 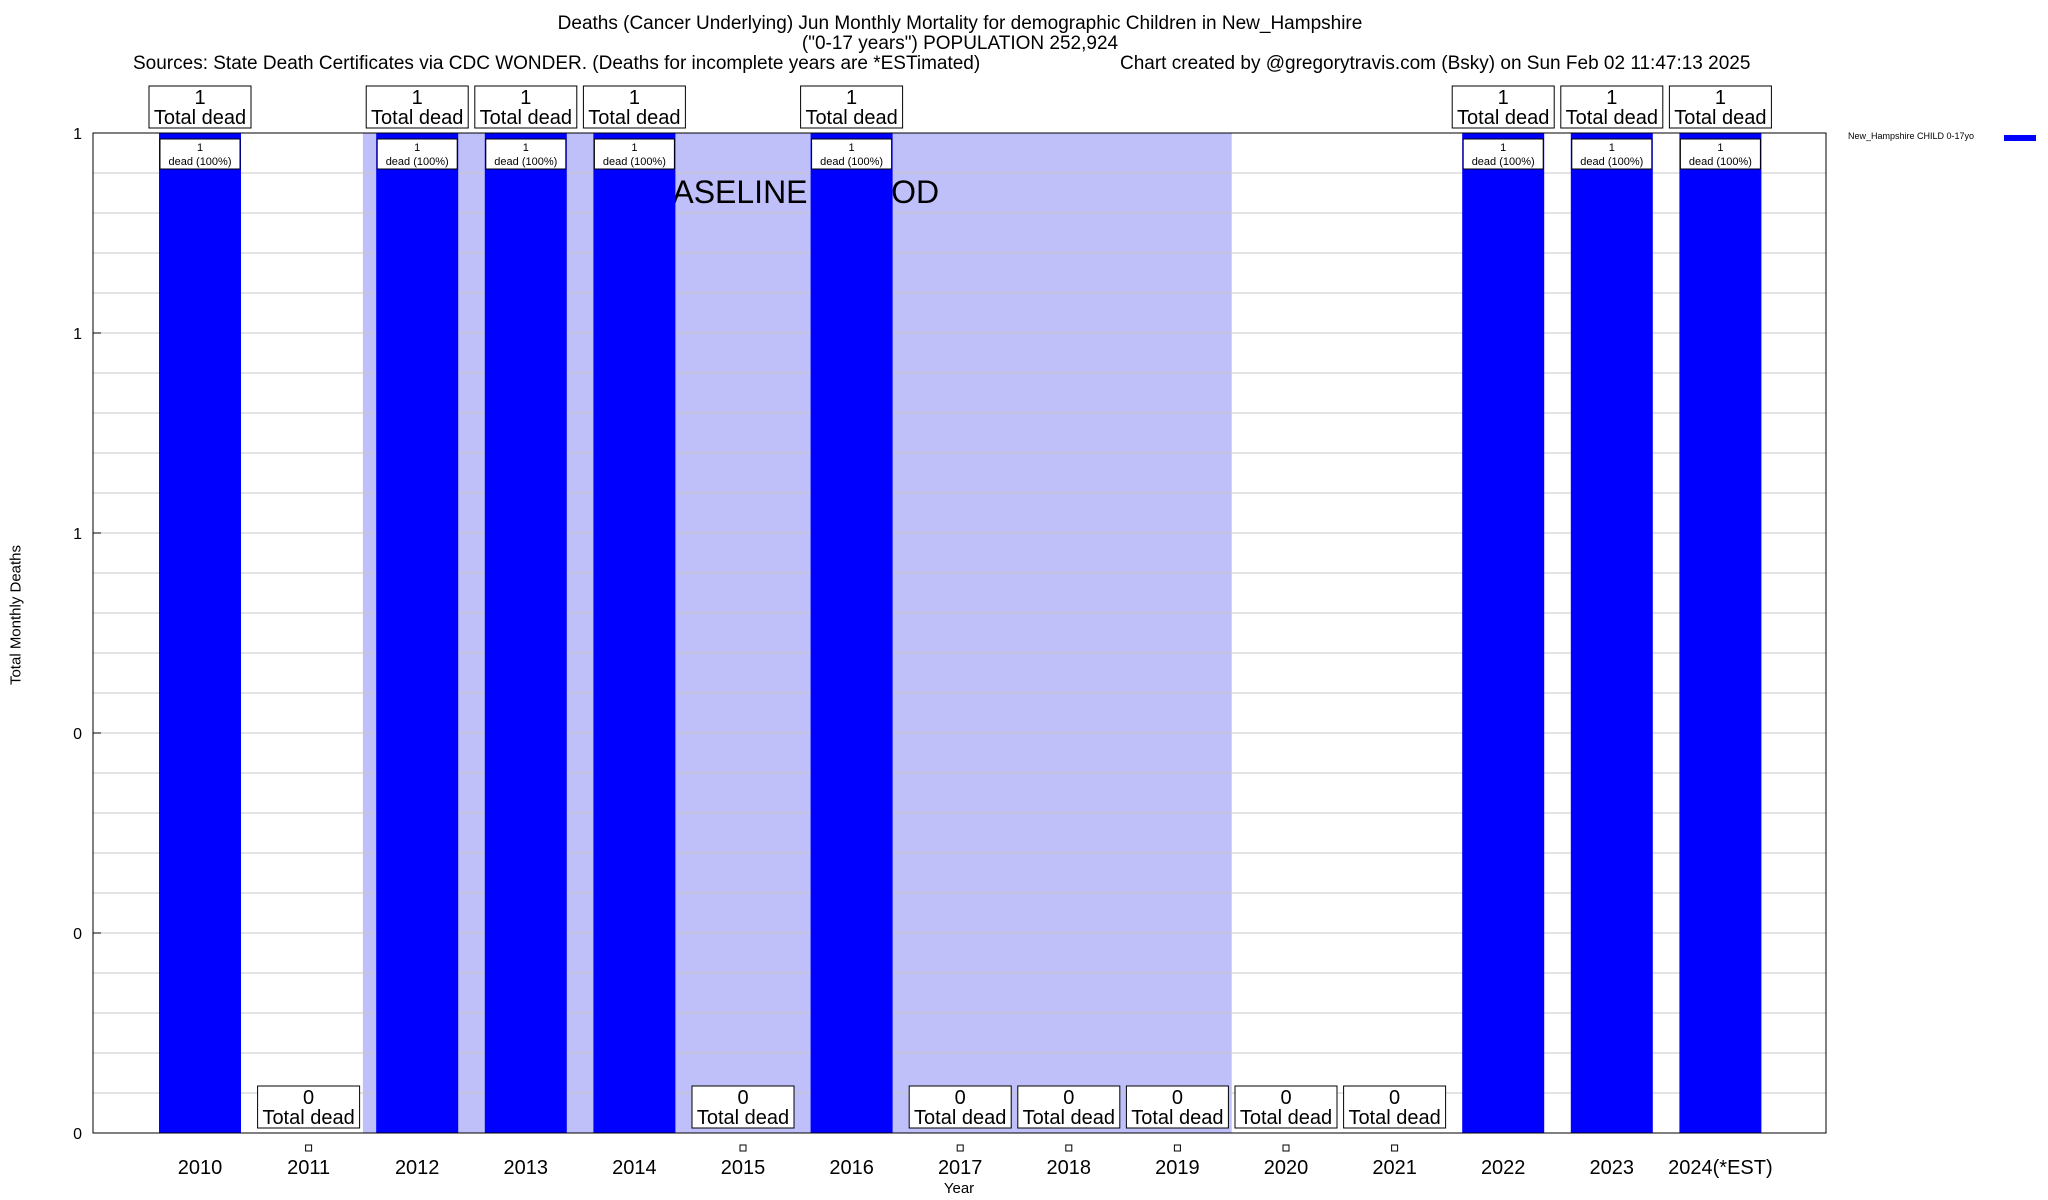 I want to click on x-tick-label: 2021, so click(x=1394, y=1168).